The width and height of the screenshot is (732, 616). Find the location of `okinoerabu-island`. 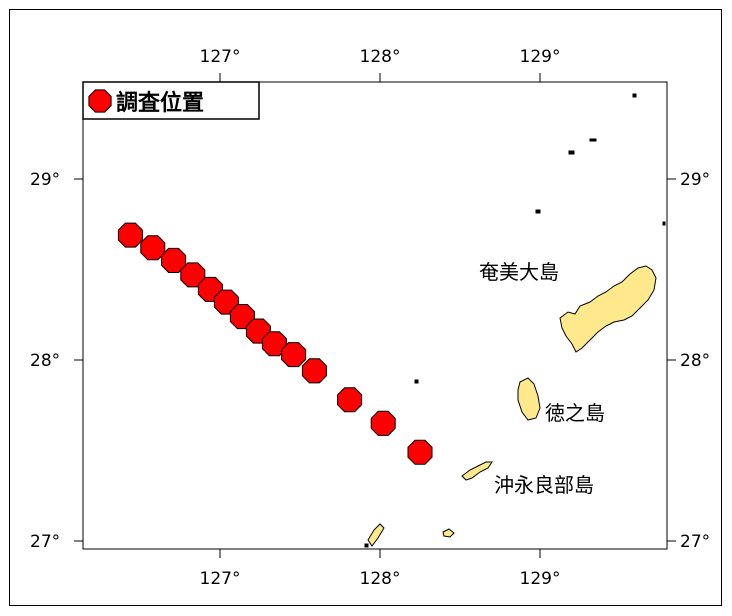

okinoerabu-island is located at coordinates (477, 471).